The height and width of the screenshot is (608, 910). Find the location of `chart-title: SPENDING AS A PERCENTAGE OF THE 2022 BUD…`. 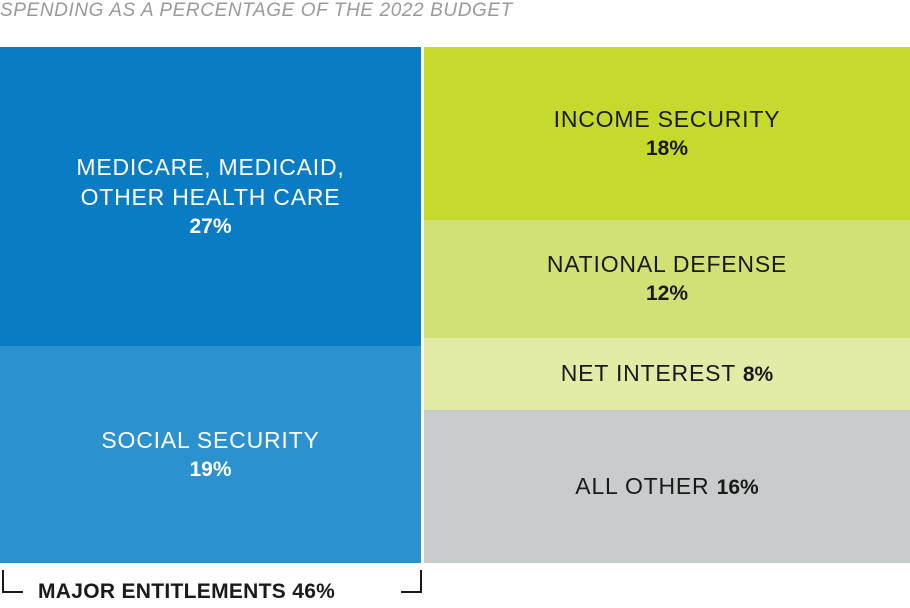

chart-title: SPENDING AS A PERCENTAGE OF THE 2022 BUD… is located at coordinates (256, 10).